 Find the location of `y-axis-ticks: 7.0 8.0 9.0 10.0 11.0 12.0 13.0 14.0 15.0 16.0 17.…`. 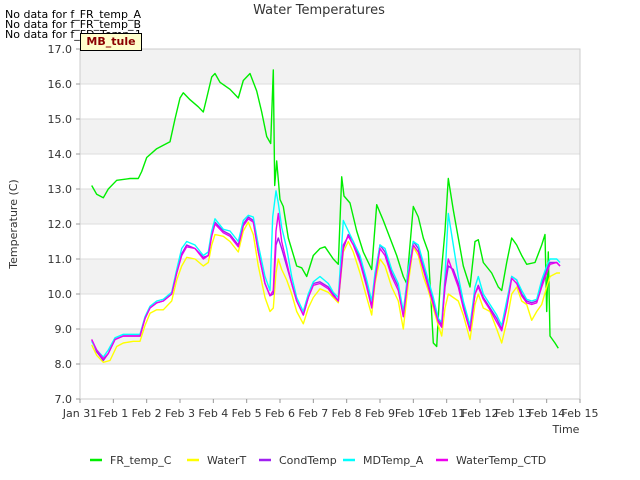

y-axis-ticks: 7.0 8.0 9.0 10.0 11.0 12.0 13.0 14.0 15.0 16.0 17.… is located at coordinates (64, 224).